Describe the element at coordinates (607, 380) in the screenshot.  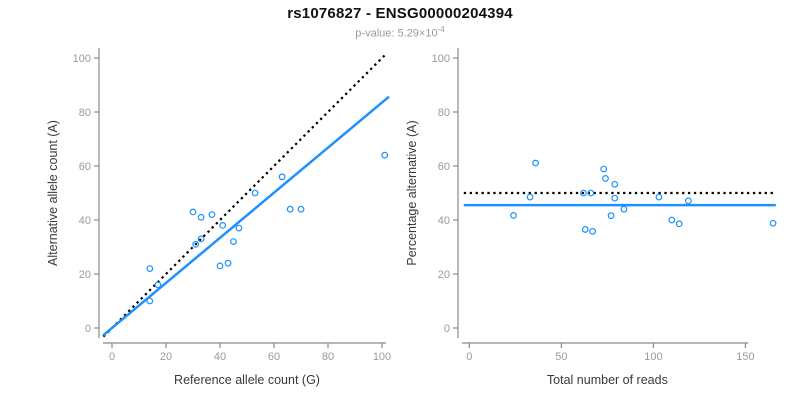
I see `x-axis-title: Total number of reads` at that location.